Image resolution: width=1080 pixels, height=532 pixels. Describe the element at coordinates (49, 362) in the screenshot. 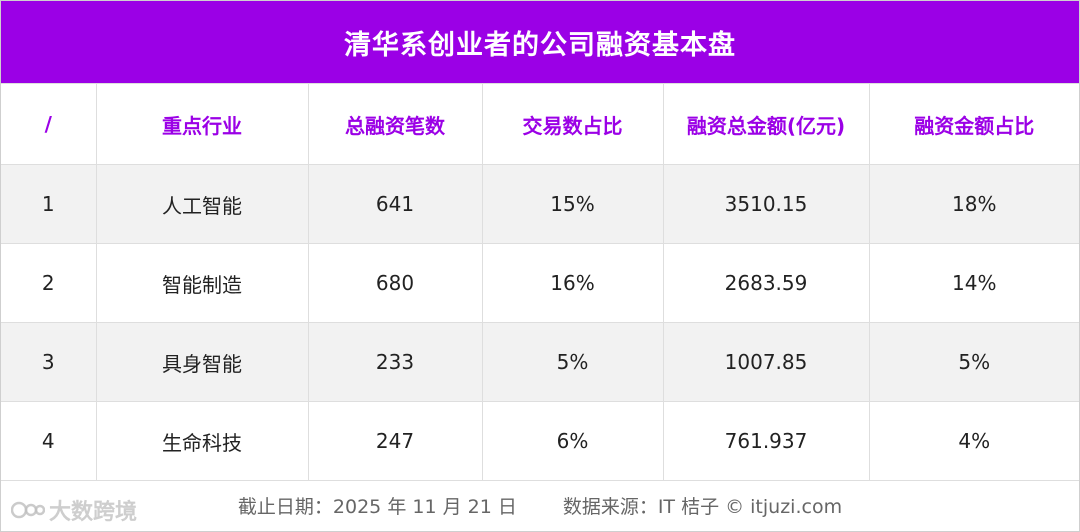

I see `cell-index: 3` at that location.